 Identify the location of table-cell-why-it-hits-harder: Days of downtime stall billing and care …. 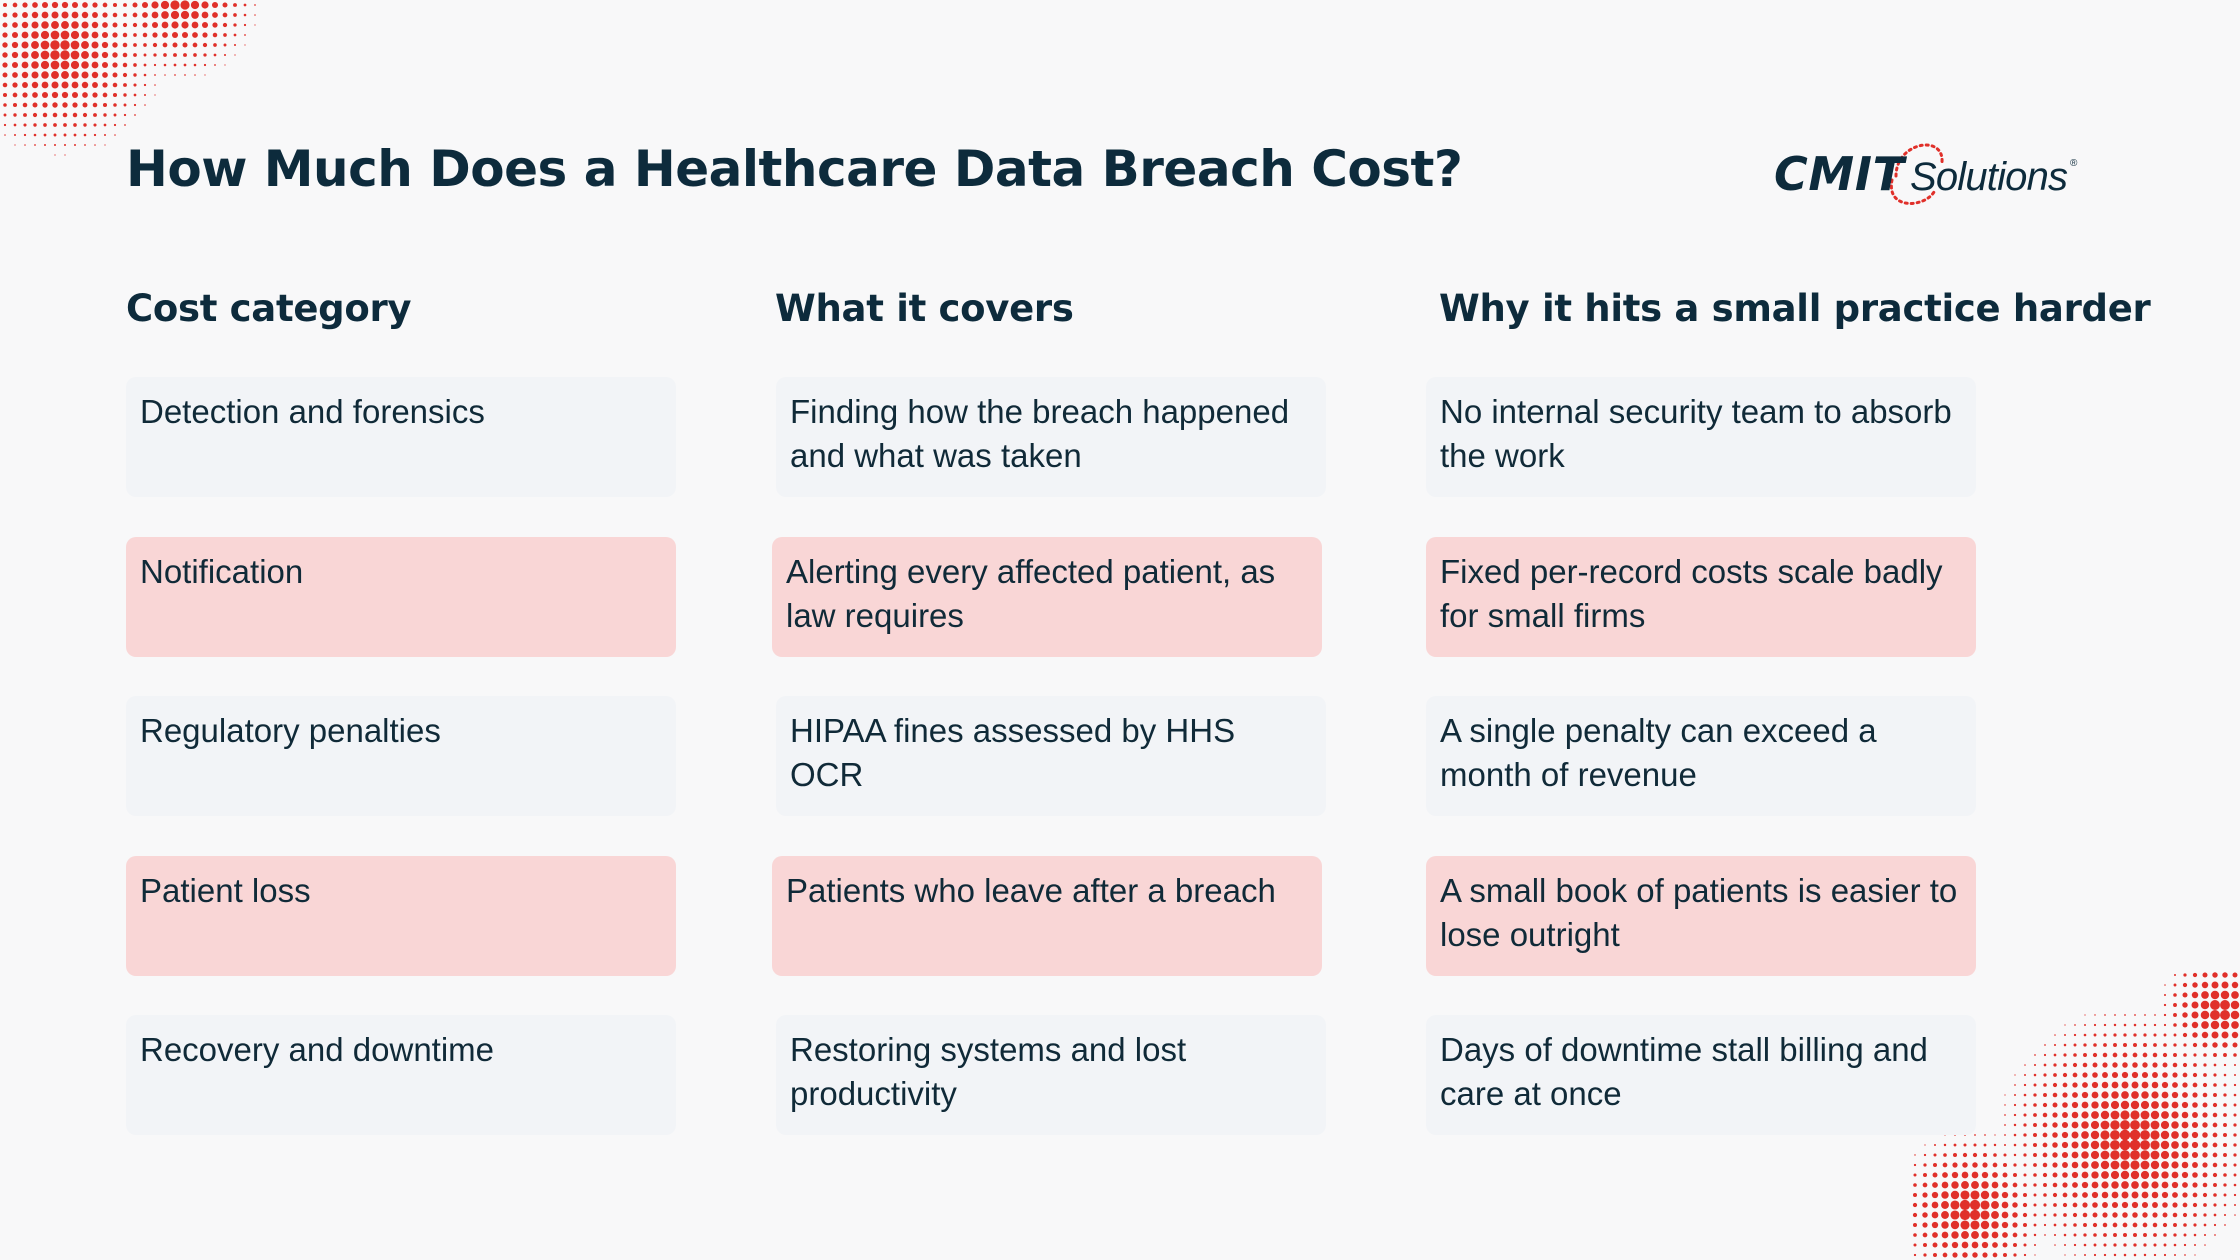
(1701, 1075).